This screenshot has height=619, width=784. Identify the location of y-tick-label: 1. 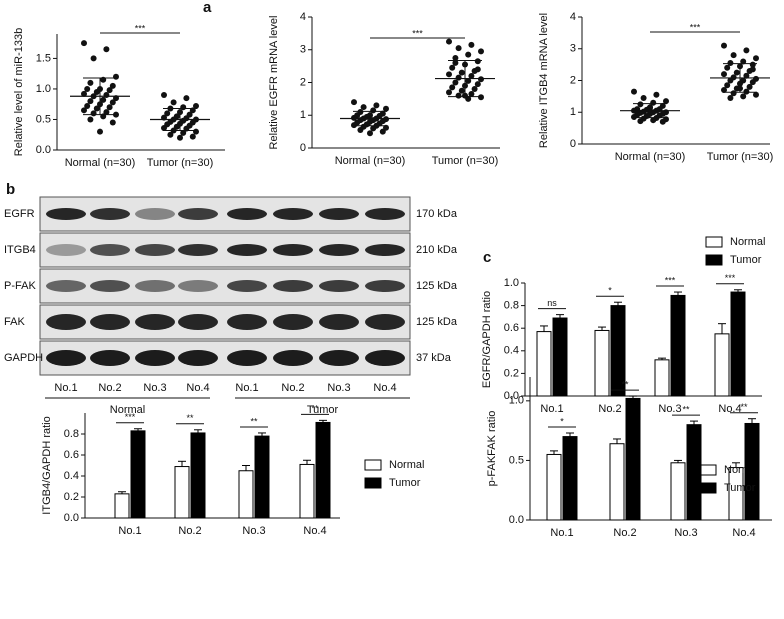
(303, 115).